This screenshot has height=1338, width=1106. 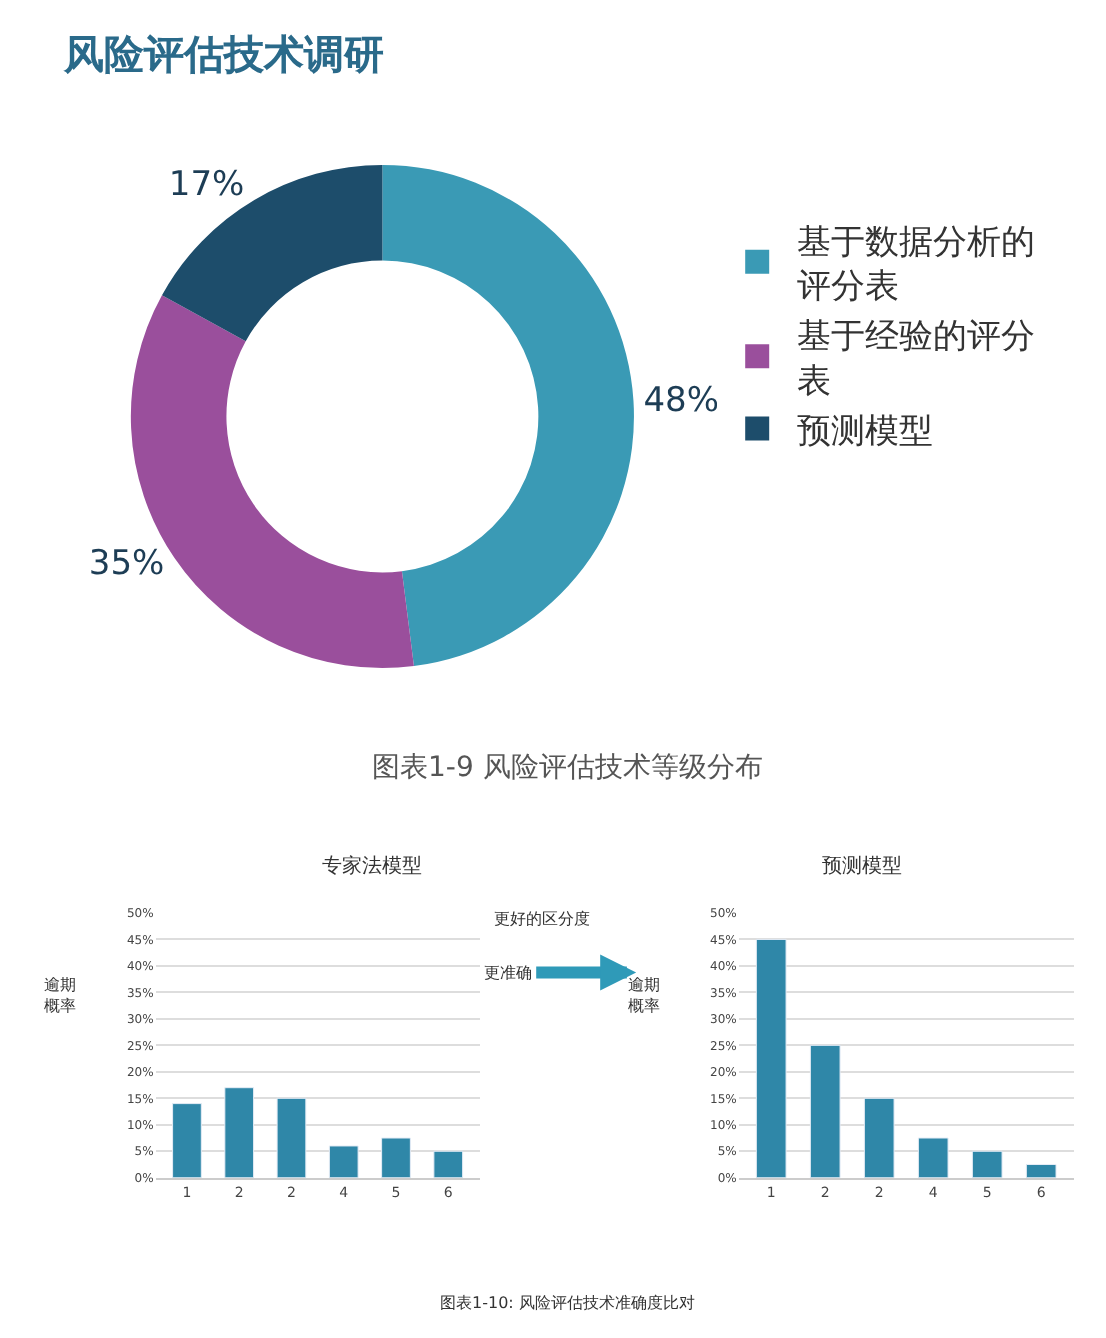 I want to click on legend-label: 基于数据分析的评分表, so click(x=916, y=265).